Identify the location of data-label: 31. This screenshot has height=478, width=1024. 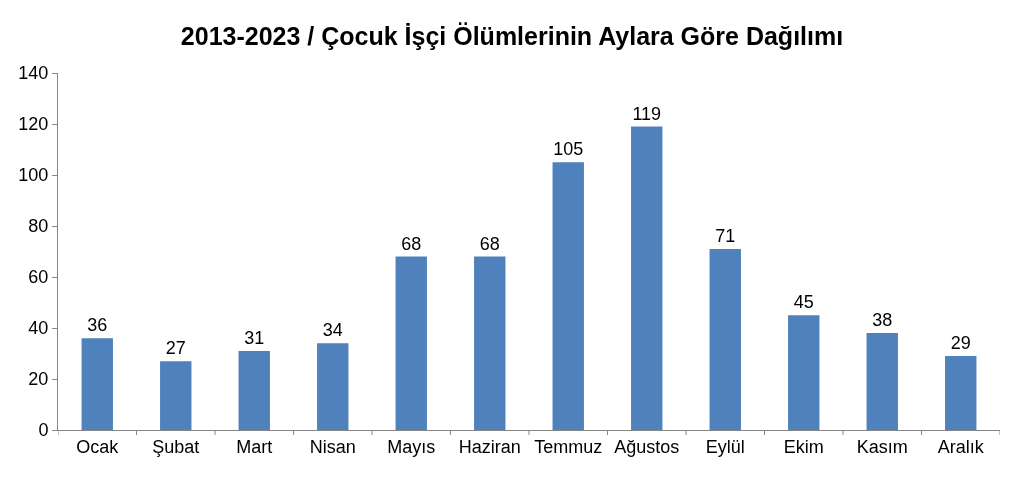
(254, 337).